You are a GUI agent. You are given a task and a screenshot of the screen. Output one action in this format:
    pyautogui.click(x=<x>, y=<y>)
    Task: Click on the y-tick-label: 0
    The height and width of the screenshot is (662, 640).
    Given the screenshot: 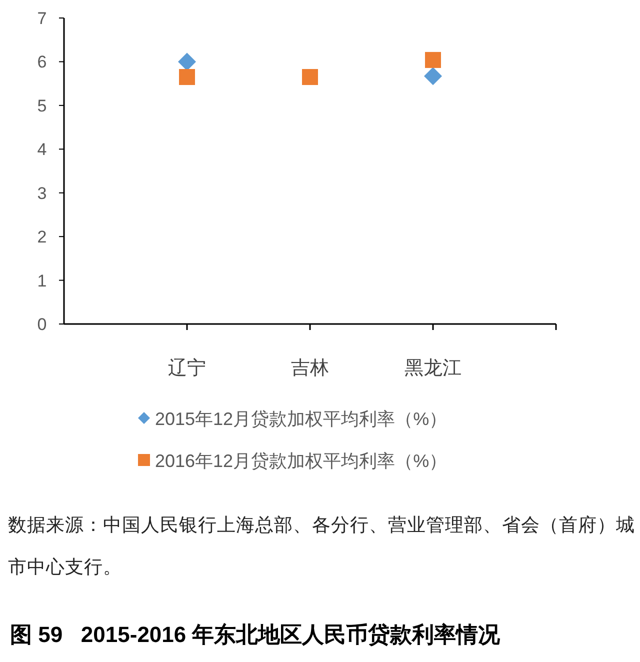 What is the action you would take?
    pyautogui.click(x=42, y=324)
    